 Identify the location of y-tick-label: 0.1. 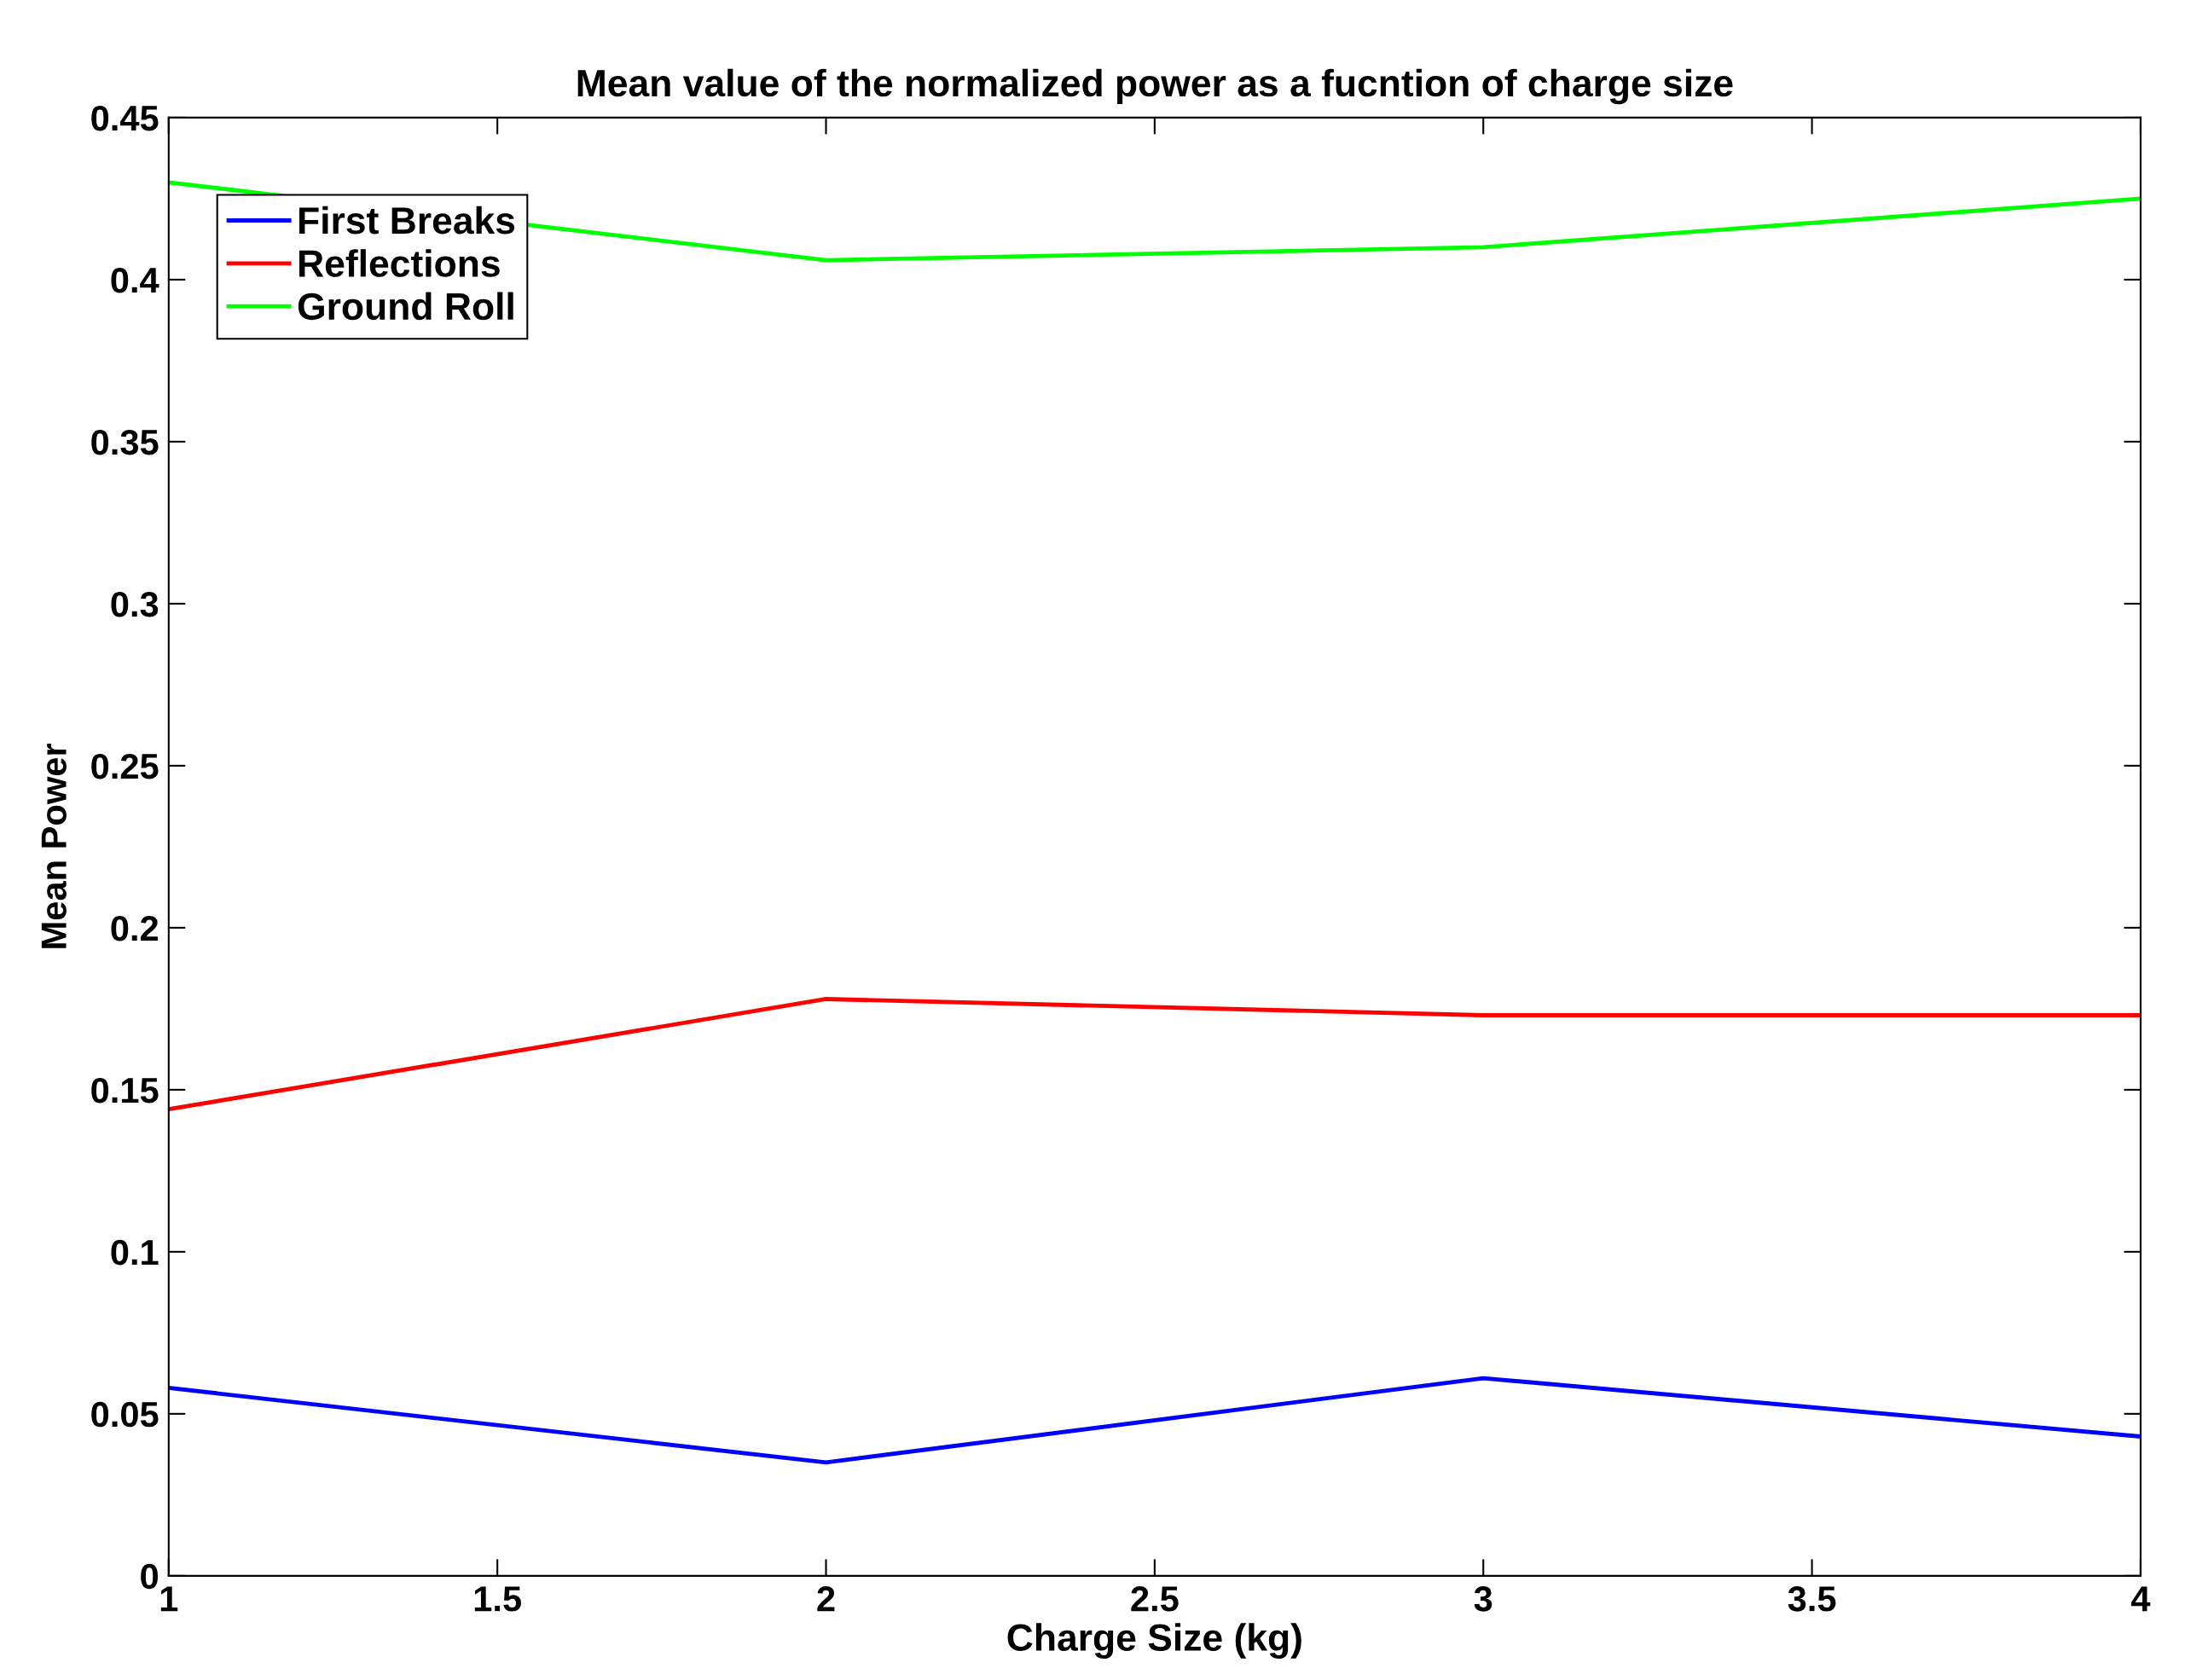
(135, 1252).